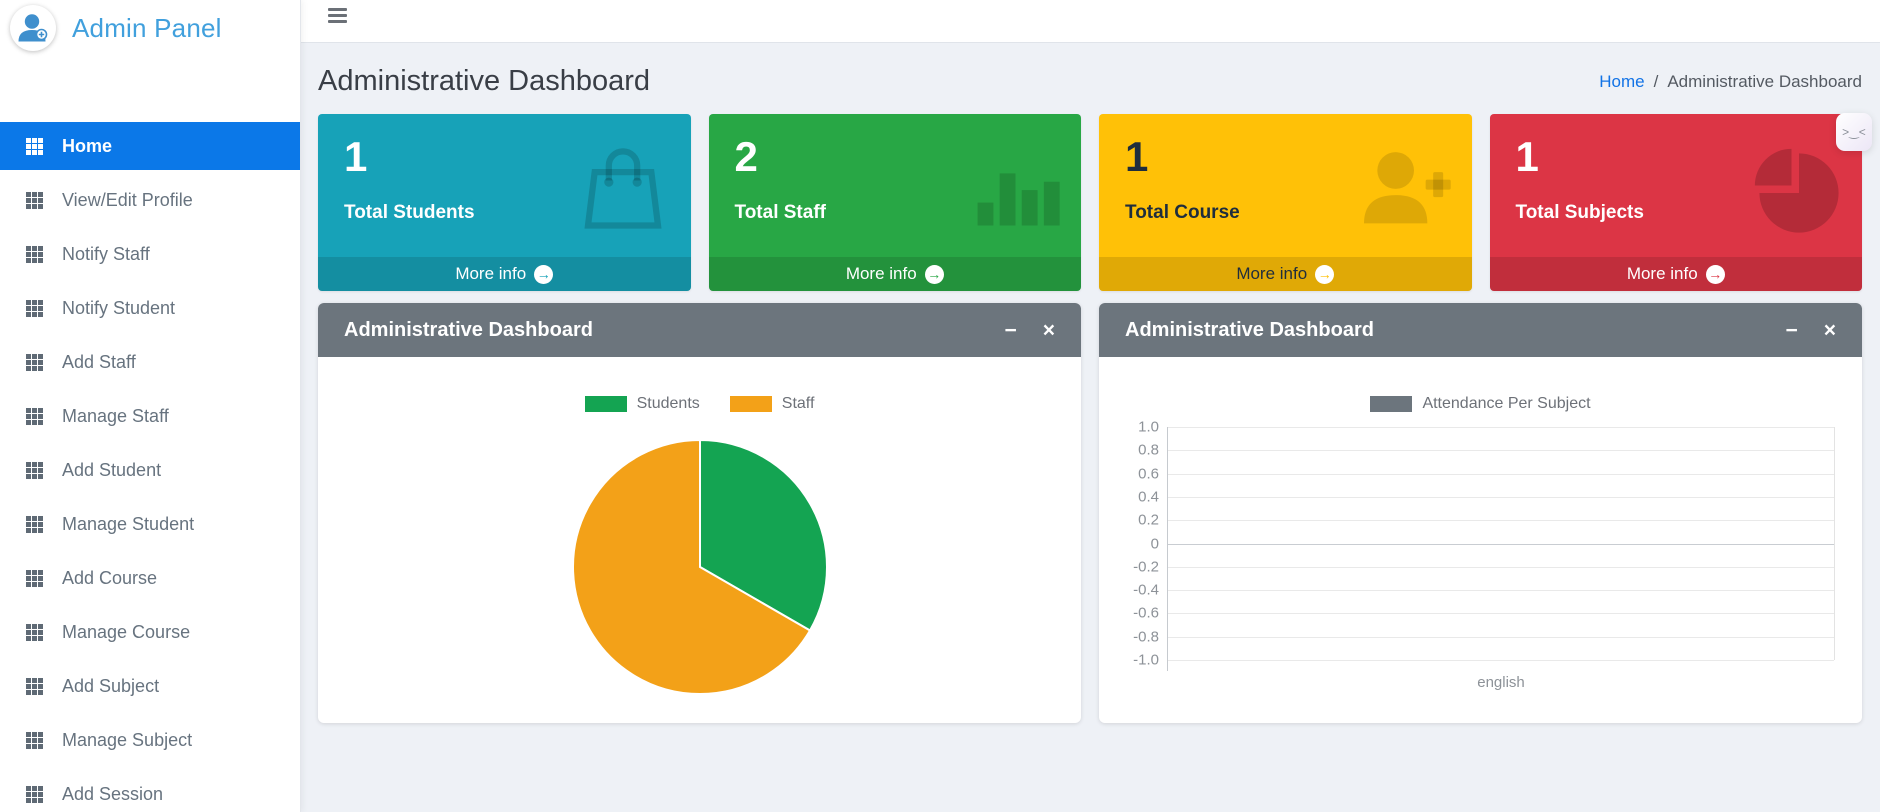 The image size is (1880, 812). I want to click on sidebar-item-view-edit-profile: View/Edit Profile, so click(150, 200).